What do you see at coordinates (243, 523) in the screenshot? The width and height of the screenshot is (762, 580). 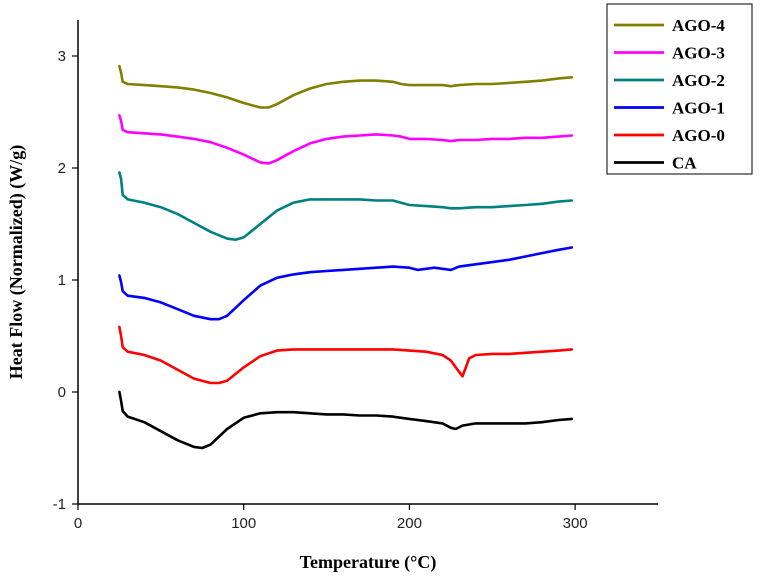 I see `x-tick-label: 100` at bounding box center [243, 523].